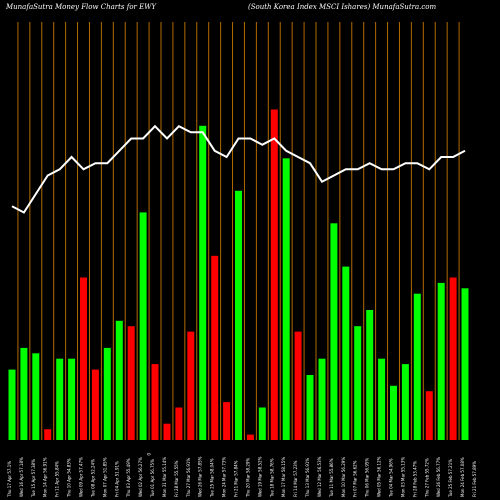 Image resolution: width=500 pixels, height=500 pixels. What do you see at coordinates (295, 478) in the screenshot?
I see `x-tick-label: Fri 14 Mar 57.23%` at bounding box center [295, 478].